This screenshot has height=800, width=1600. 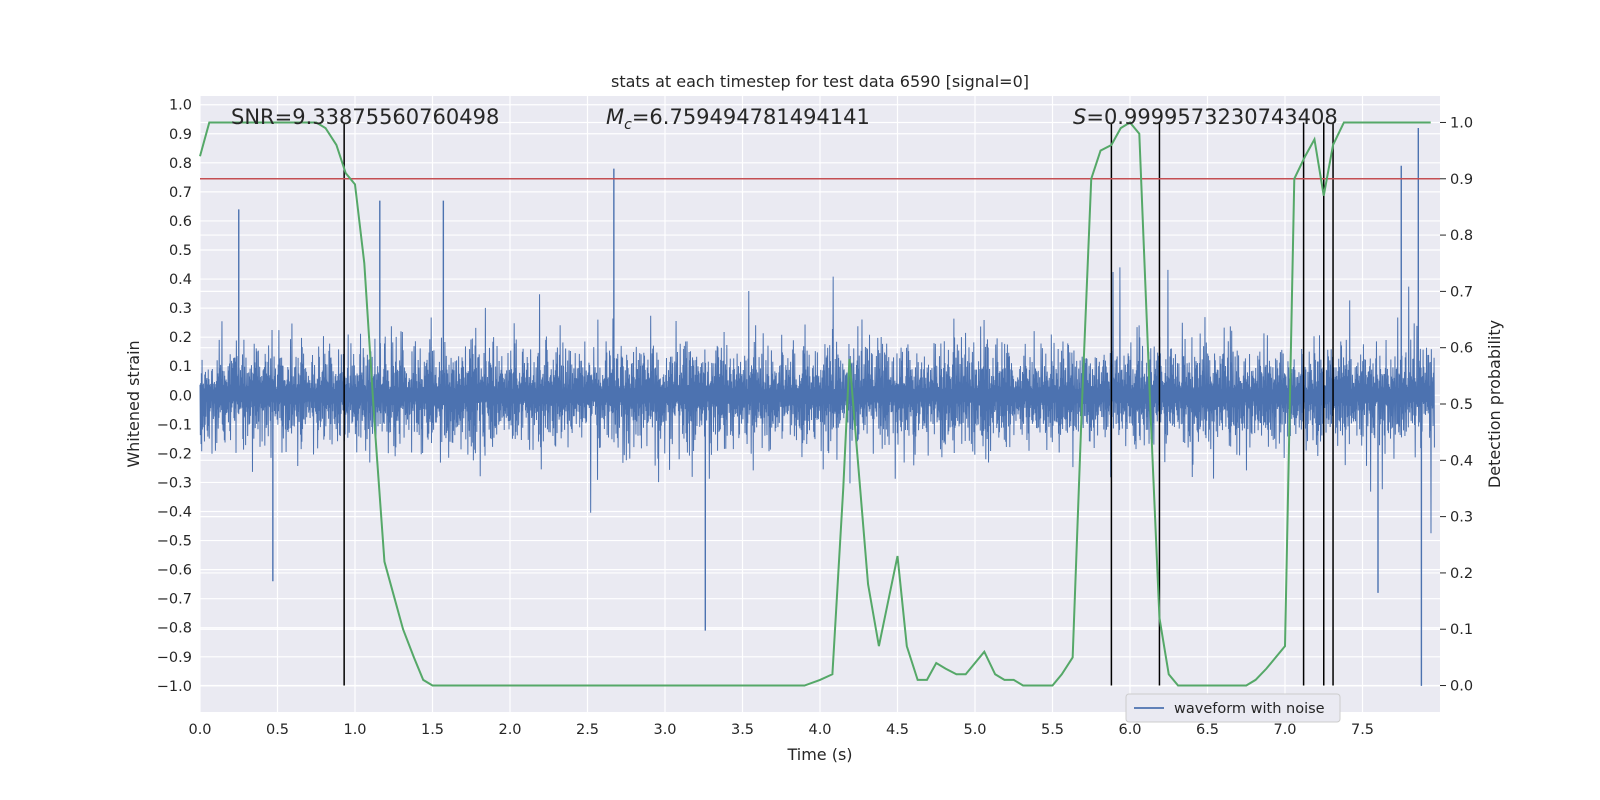 I want to click on y2-tick-label: 0.4, so click(x=1461, y=461).